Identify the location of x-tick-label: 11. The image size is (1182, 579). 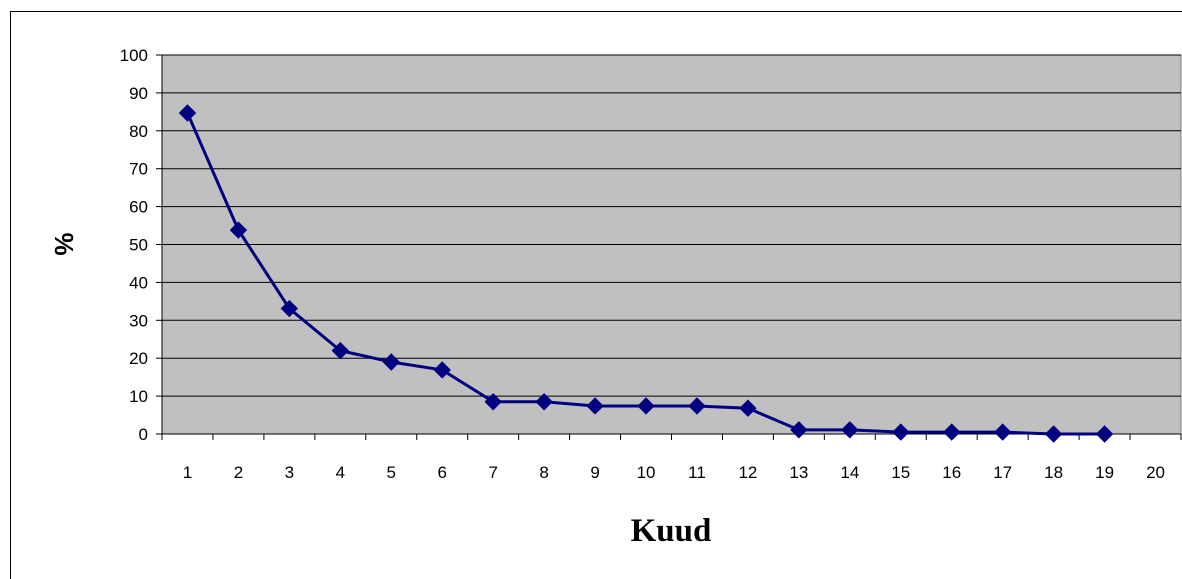
(697, 472).